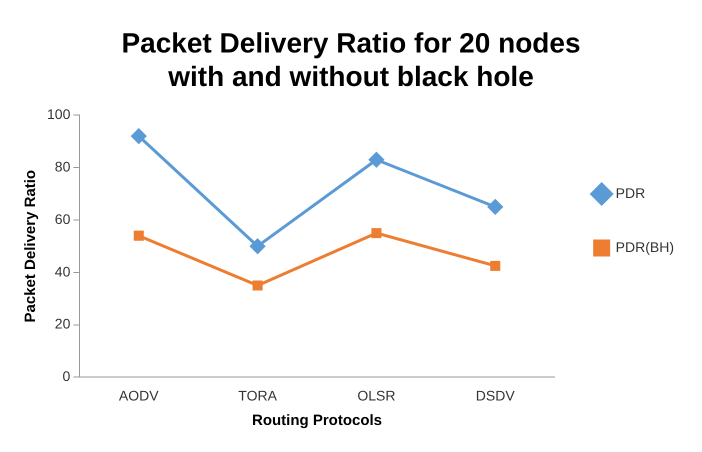  What do you see at coordinates (31, 246) in the screenshot?
I see `y-axis-title: Packet Delivery Ratio` at bounding box center [31, 246].